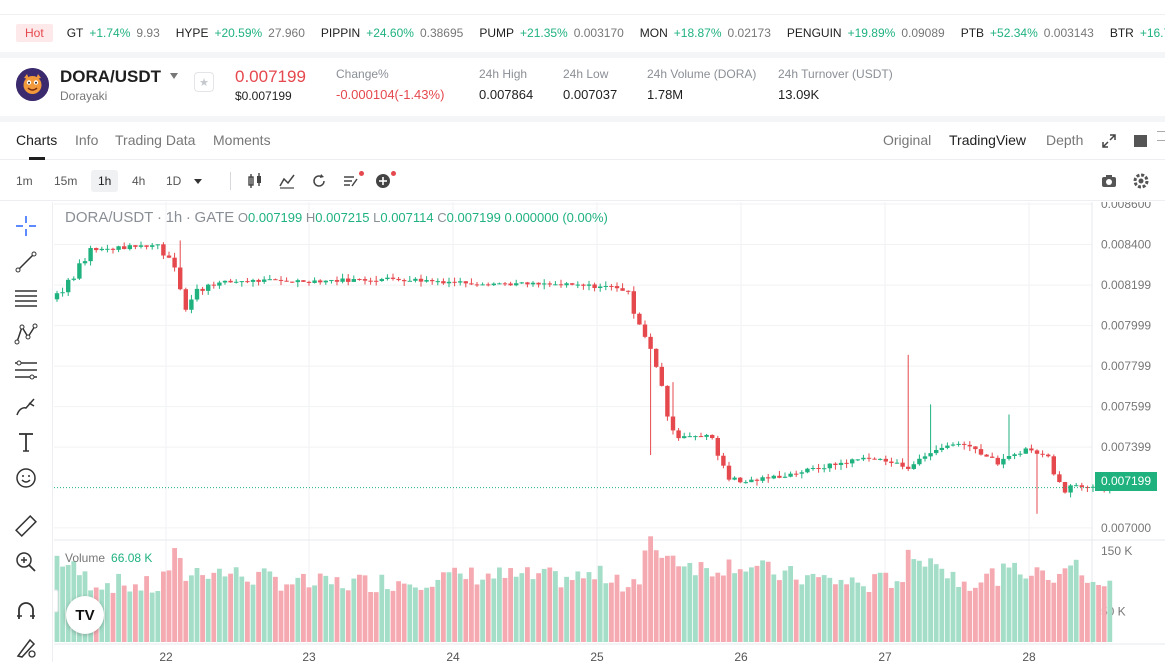 This screenshot has height=662, width=1165. What do you see at coordinates (105, 181) in the screenshot?
I see `timeframe-1h: 1h` at bounding box center [105, 181].